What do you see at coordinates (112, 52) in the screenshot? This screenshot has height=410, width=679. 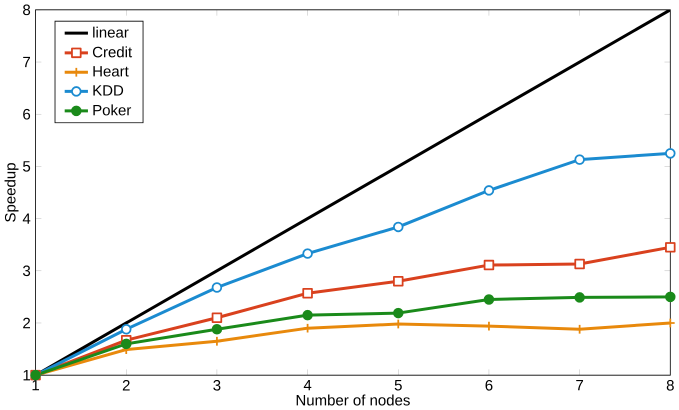 I see `legend-label: Credit` at bounding box center [112, 52].